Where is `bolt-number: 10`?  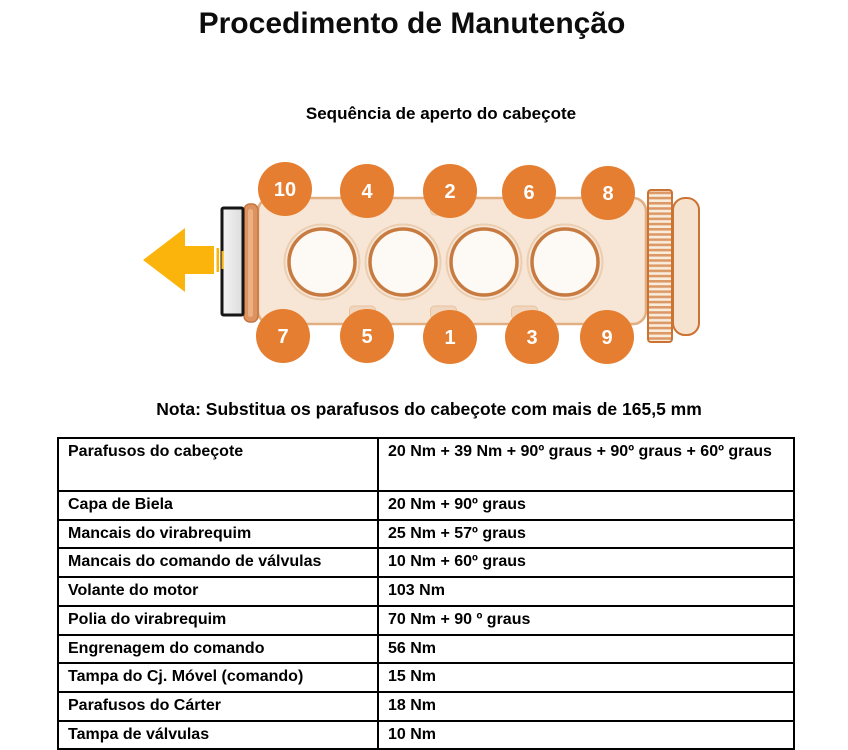 bolt-number: 10 is located at coordinates (285, 190).